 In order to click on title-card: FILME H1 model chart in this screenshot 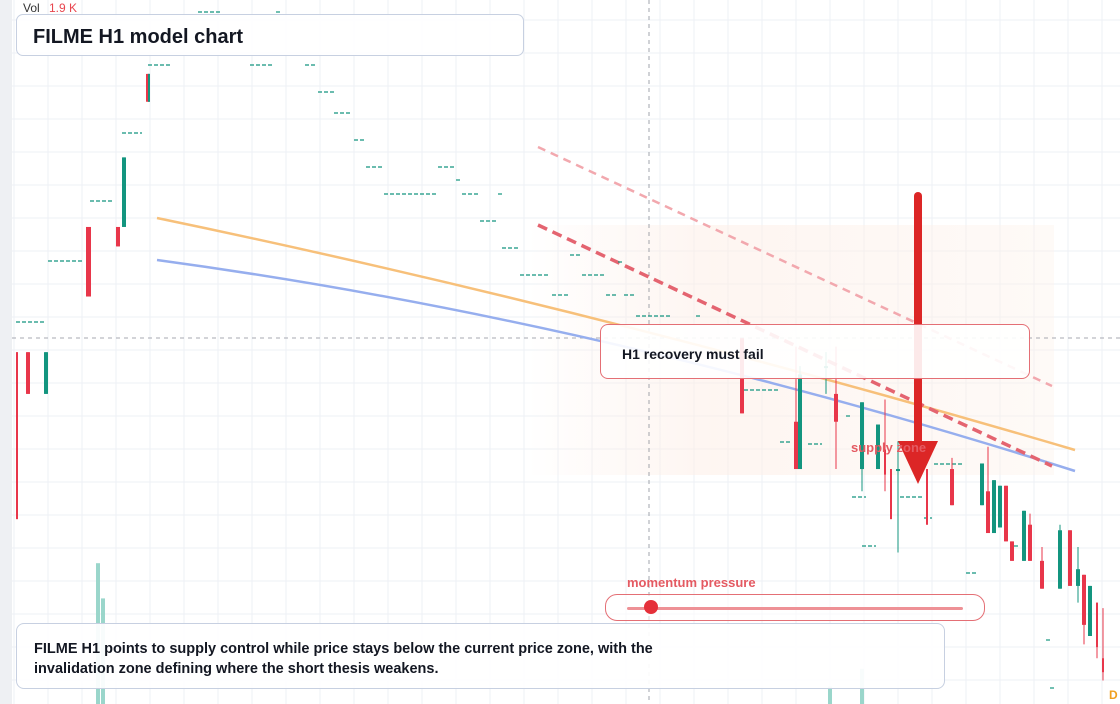, I will do `click(270, 35)`.